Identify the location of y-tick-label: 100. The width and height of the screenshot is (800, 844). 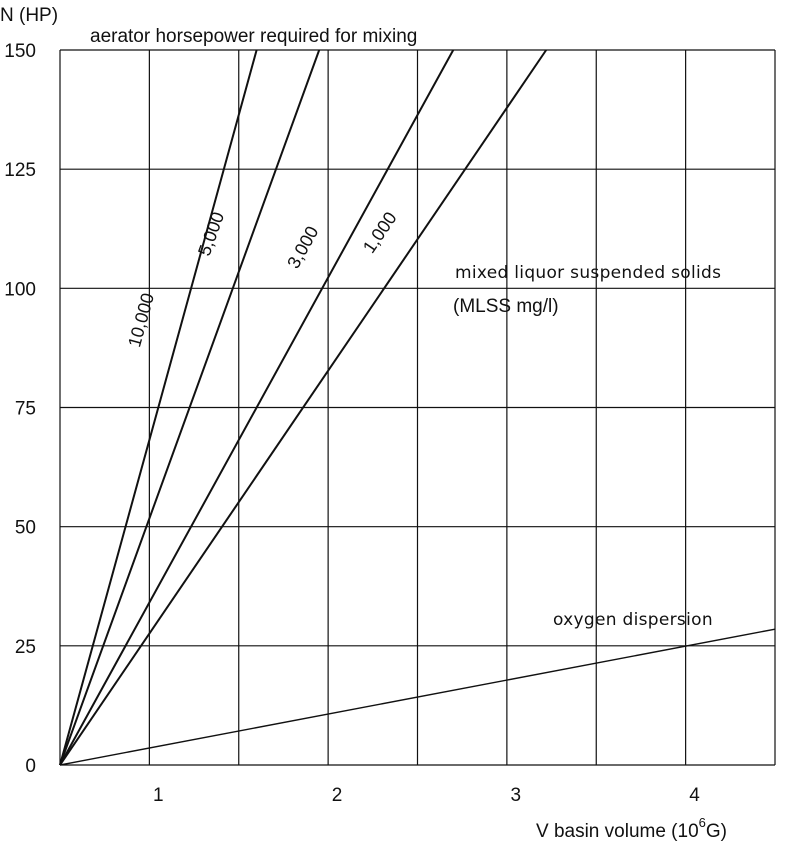
(20, 289).